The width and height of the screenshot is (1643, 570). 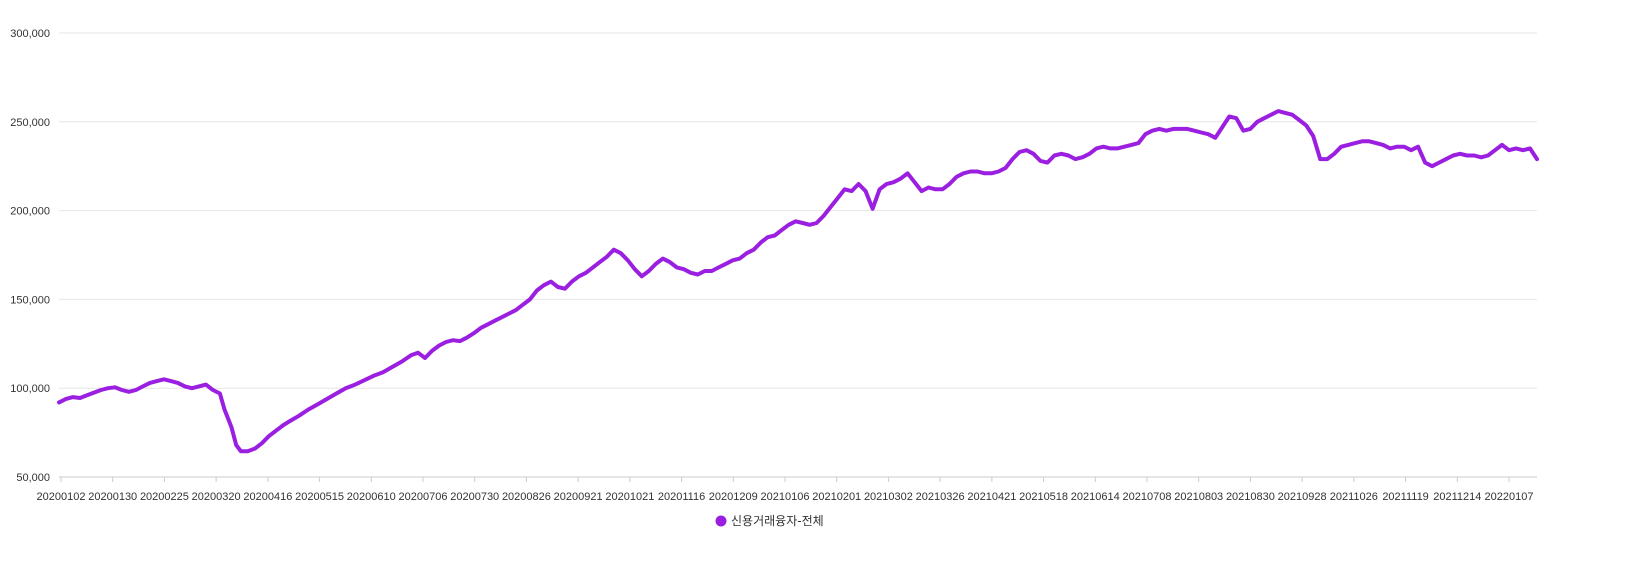 What do you see at coordinates (30, 123) in the screenshot?
I see `y-tick-label: 250,000` at bounding box center [30, 123].